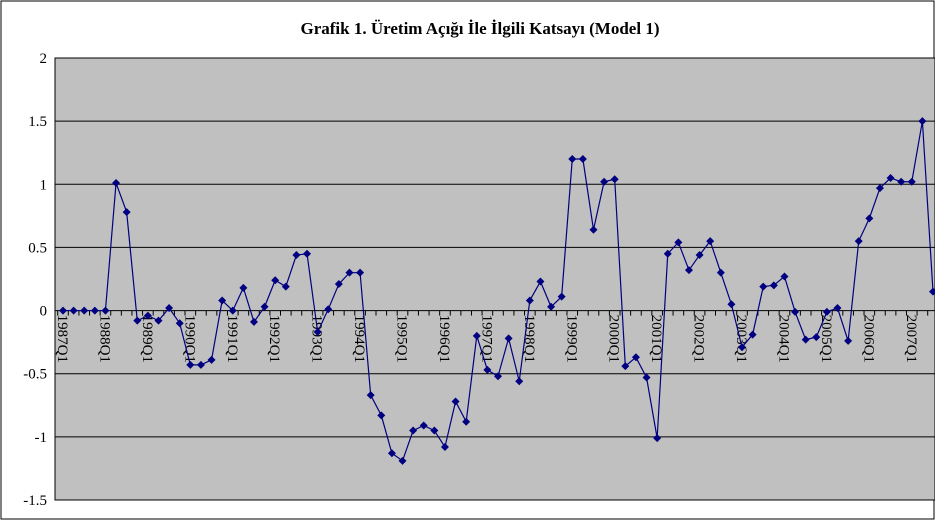 The width and height of the screenshot is (935, 520). Describe the element at coordinates (868, 339) in the screenshot. I see `x-tick-label: 2006Q1` at that location.